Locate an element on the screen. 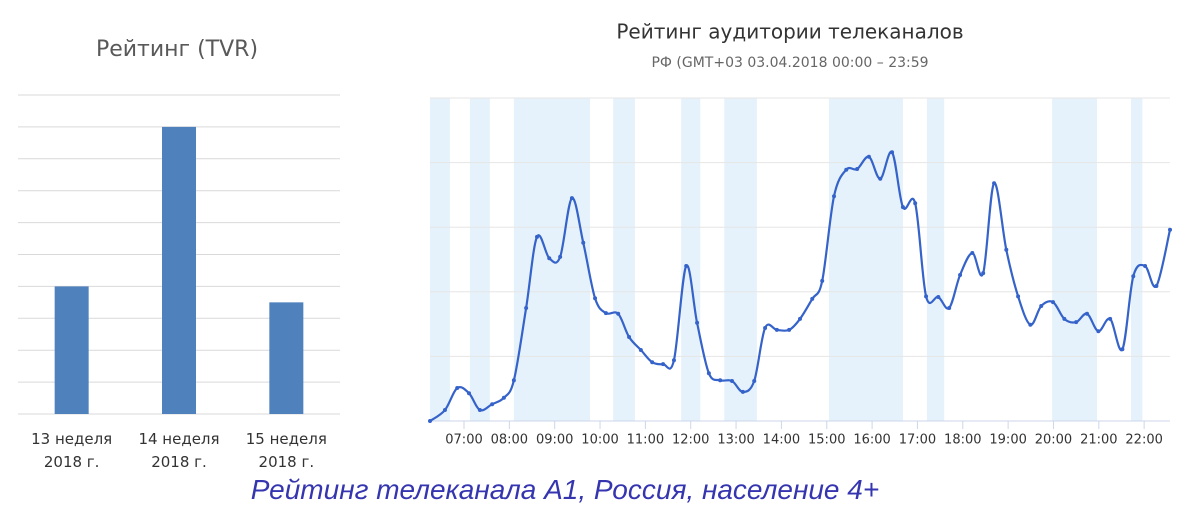  x-tick-label: 14 неделя 2018 г. is located at coordinates (179, 450).